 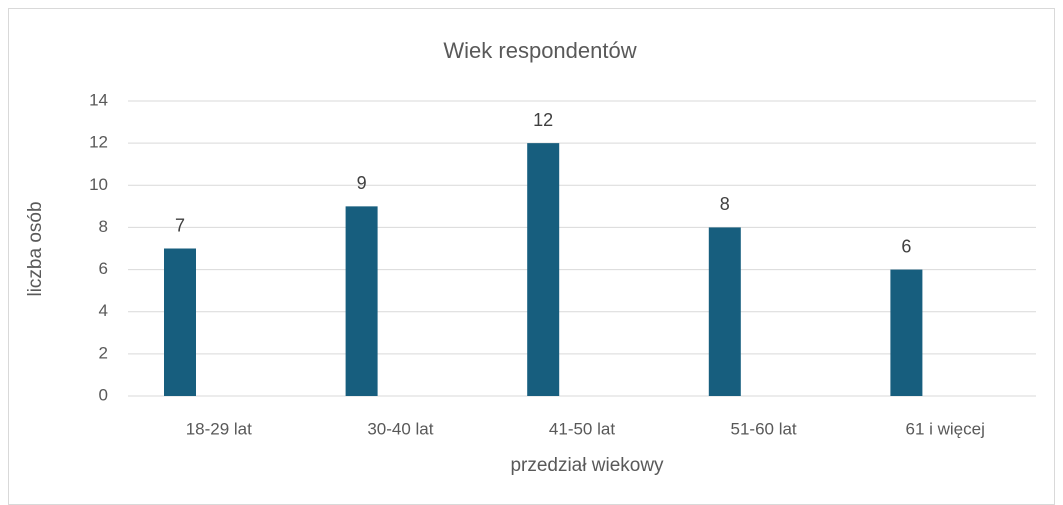 I want to click on x-axis-title: przedział wiekowy, so click(x=587, y=465).